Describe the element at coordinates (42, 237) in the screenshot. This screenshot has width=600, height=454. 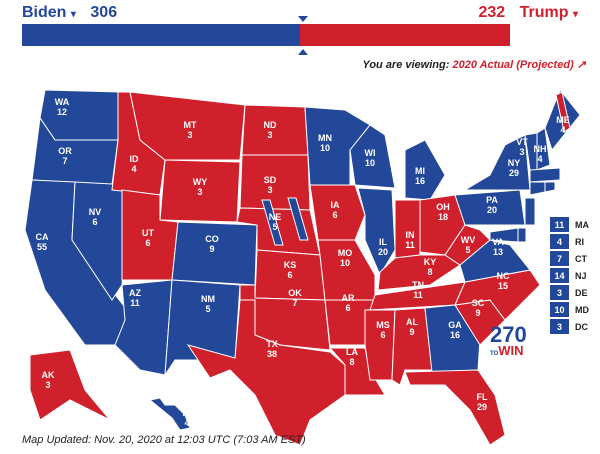
I see `state-label: CA` at that location.